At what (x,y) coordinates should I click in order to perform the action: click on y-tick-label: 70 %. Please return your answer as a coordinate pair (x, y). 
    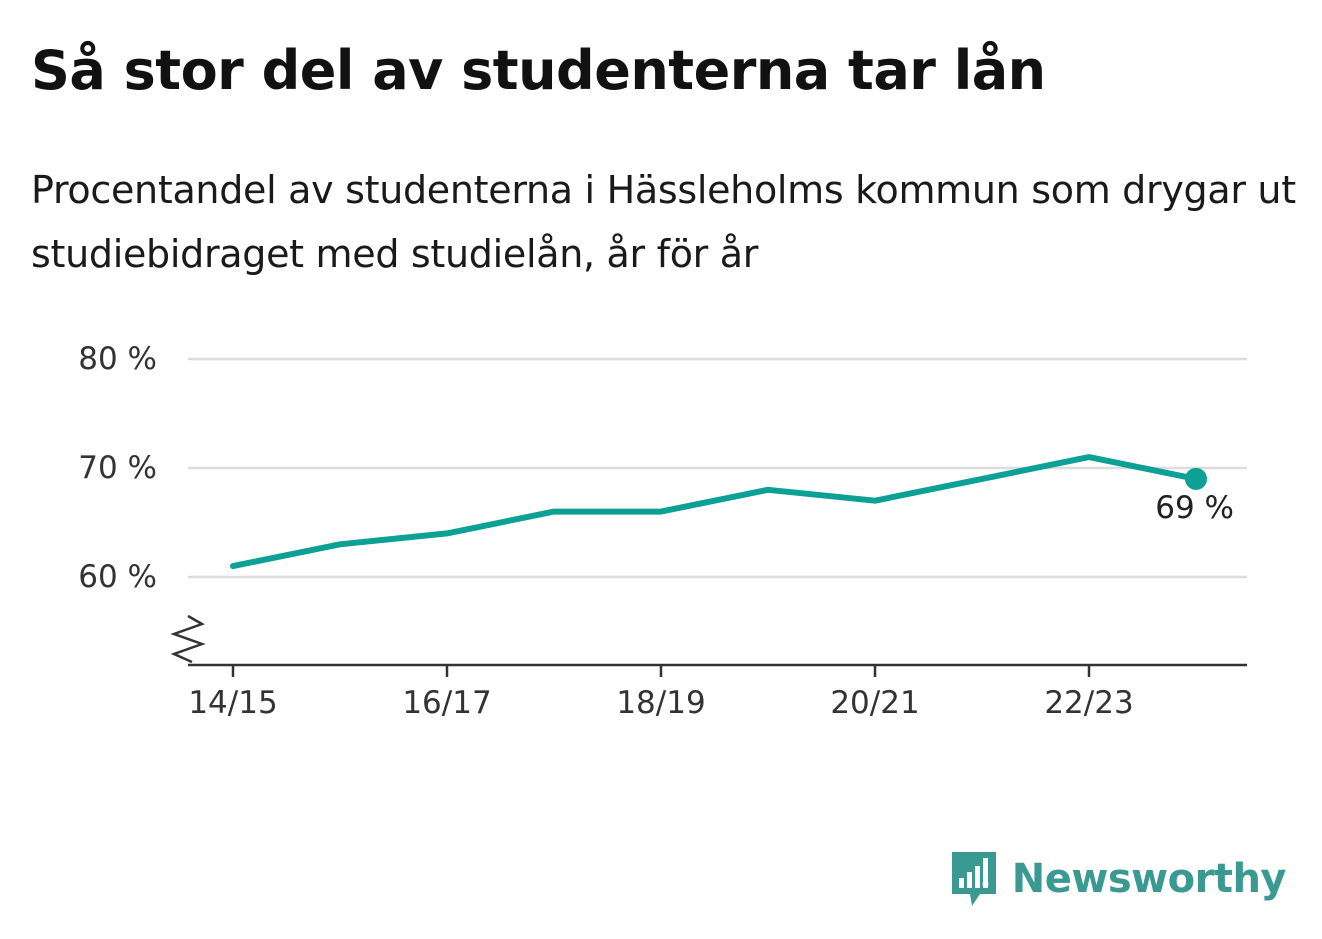
    Looking at the image, I should click on (117, 468).